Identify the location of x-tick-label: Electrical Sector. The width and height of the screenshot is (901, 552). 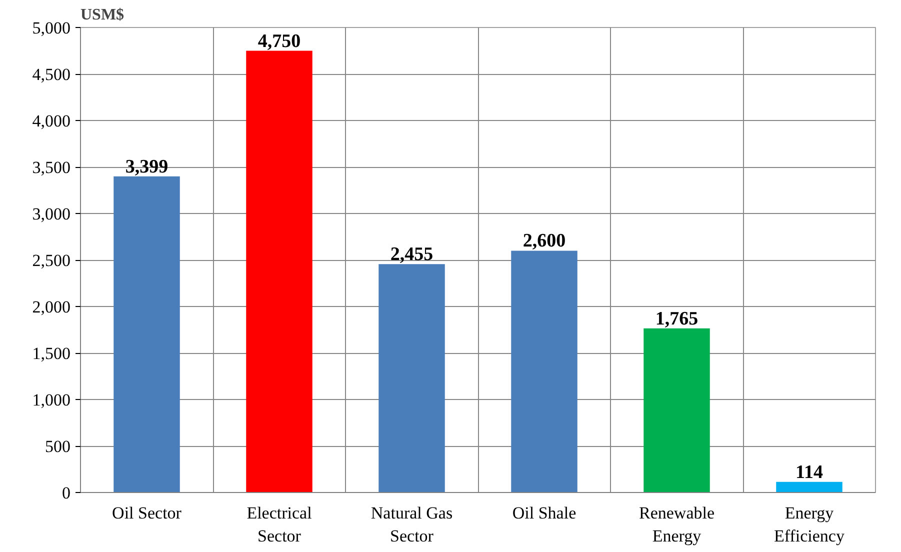
(279, 525).